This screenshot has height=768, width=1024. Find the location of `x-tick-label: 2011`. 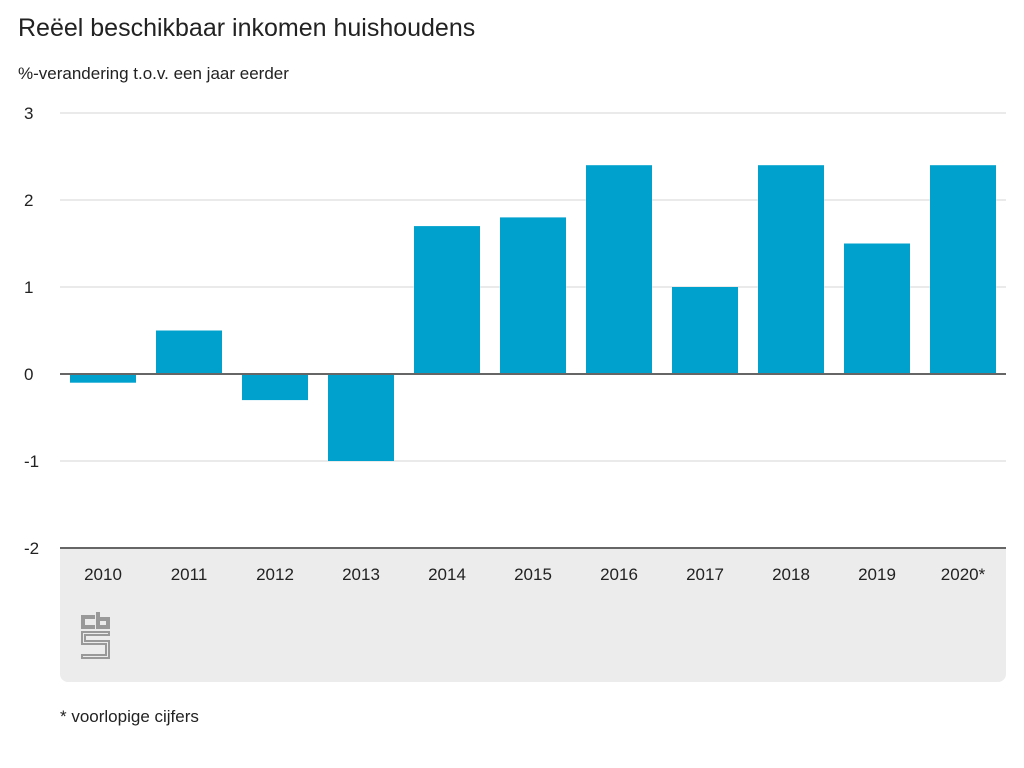

x-tick-label: 2011 is located at coordinates (189, 574).